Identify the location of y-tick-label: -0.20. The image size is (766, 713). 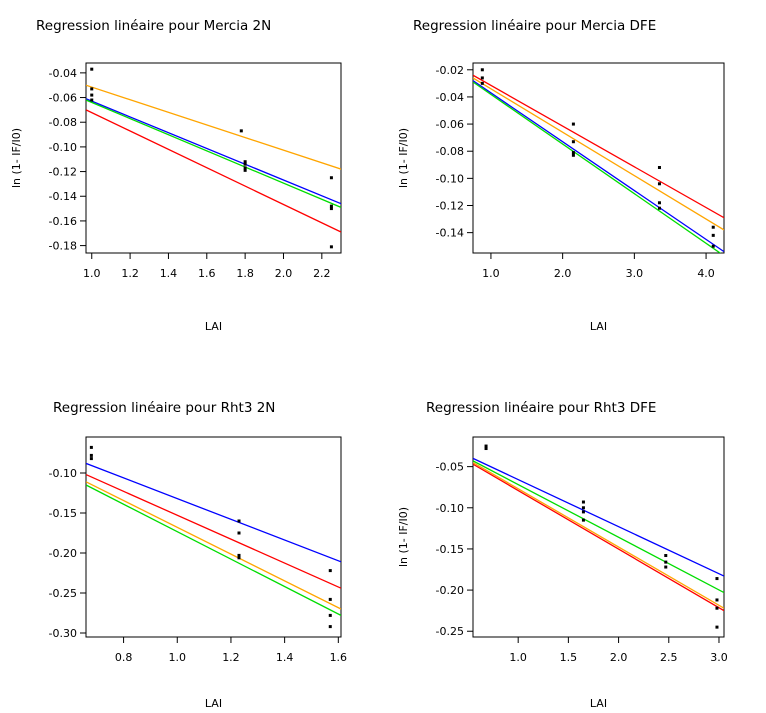
(450, 590).